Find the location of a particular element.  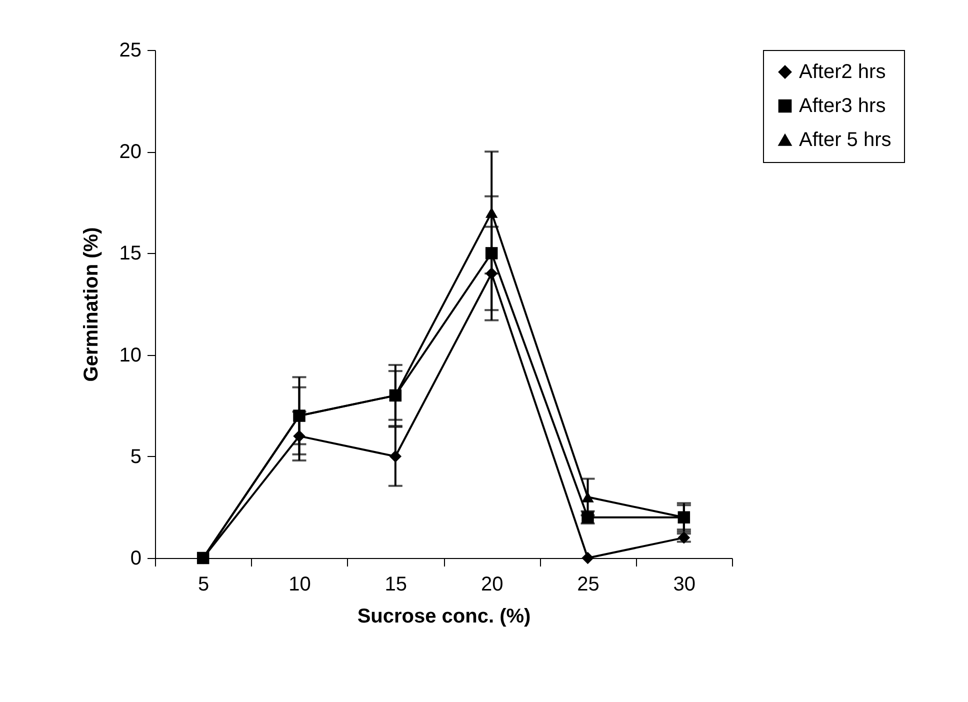

legend-label: After 5 hrs is located at coordinates (845, 140).